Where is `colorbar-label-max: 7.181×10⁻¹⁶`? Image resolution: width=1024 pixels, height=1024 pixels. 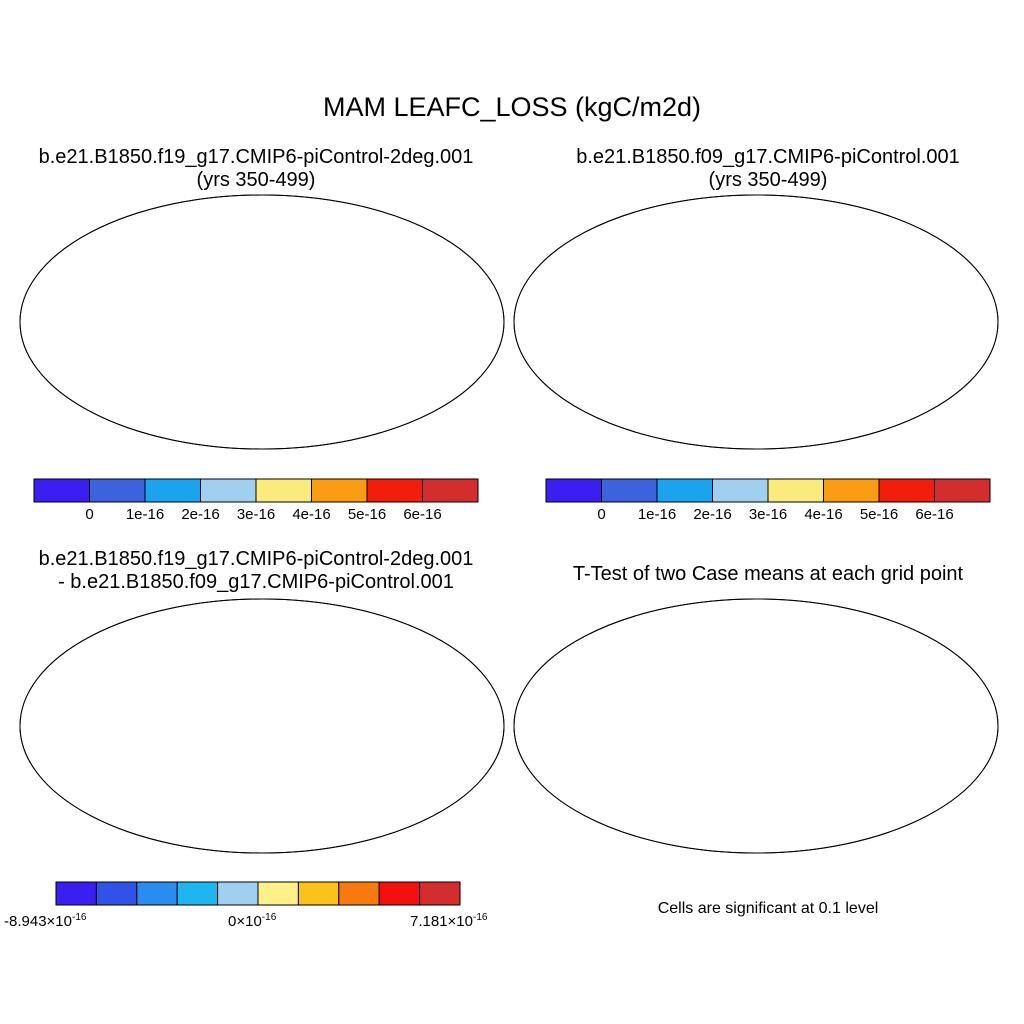
colorbar-label-max: 7.181×10⁻¹⁶ is located at coordinates (448, 921).